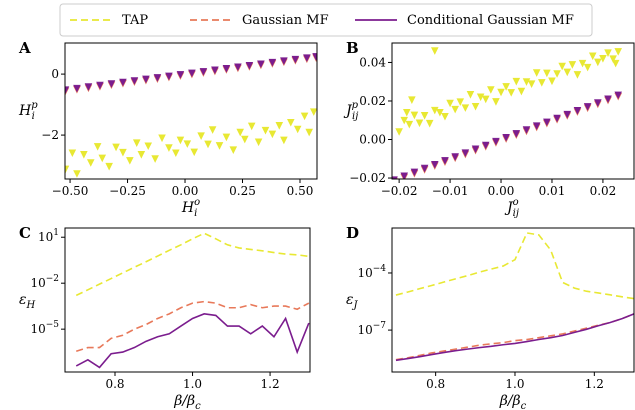 This screenshot has width=635, height=410. What do you see at coordinates (198, 405) in the screenshot?
I see `label-sub: c` at bounding box center [198, 405].